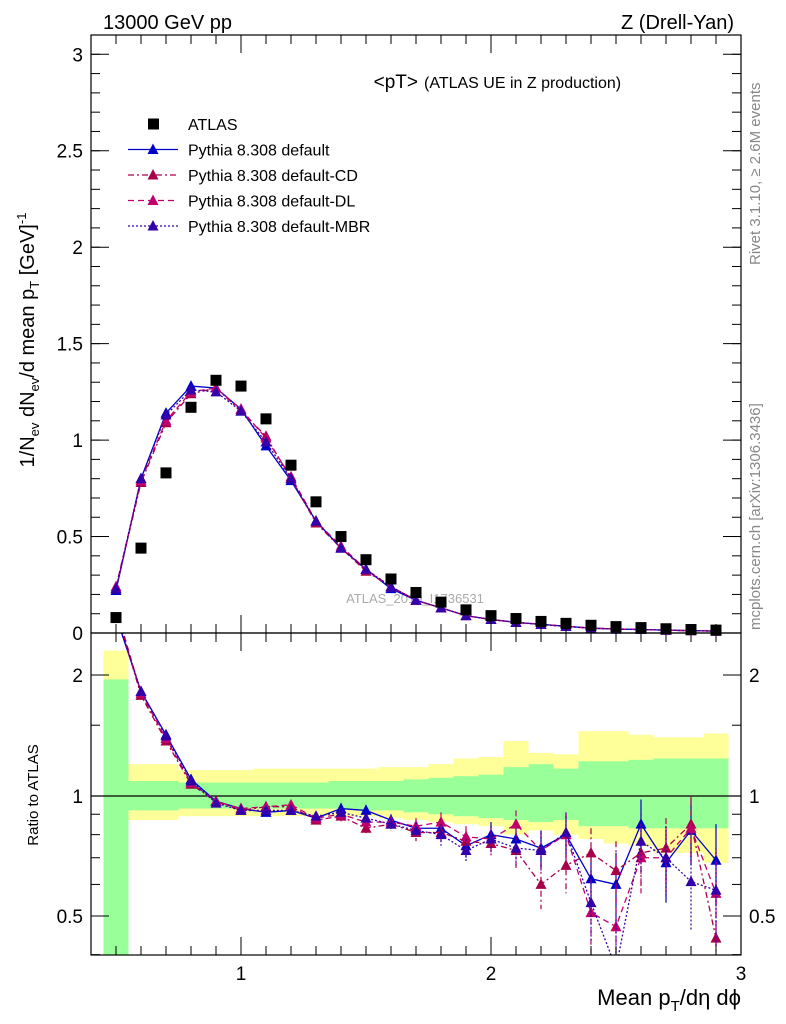 The height and width of the screenshot is (1024, 786). What do you see at coordinates (213, 125) in the screenshot?
I see `legend-label: ATLAS` at bounding box center [213, 125].